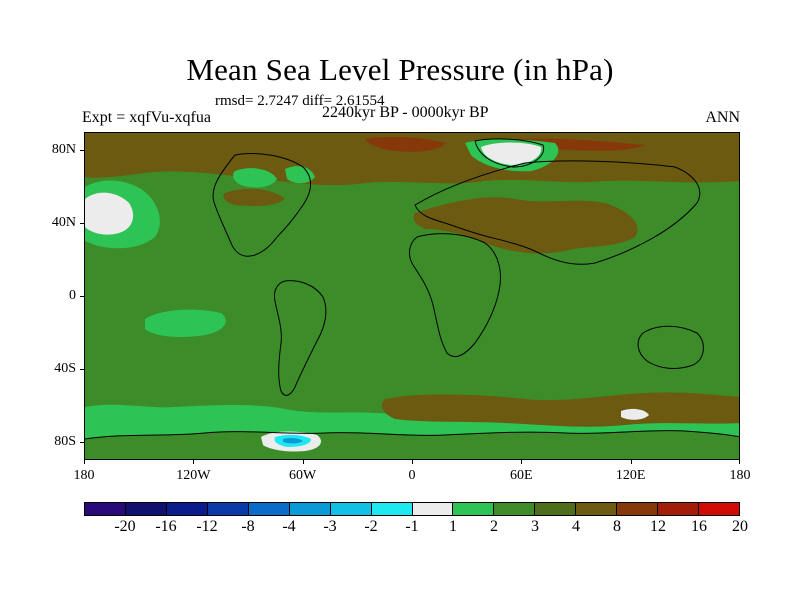  I want to click on north-america-coast, so click(261, 205).